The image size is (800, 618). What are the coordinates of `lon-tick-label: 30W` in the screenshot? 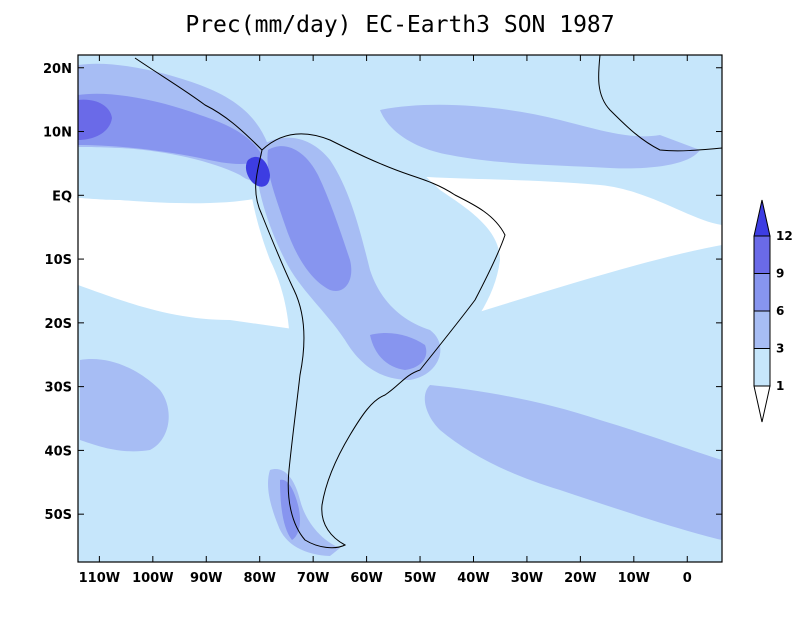 It's located at (527, 578).